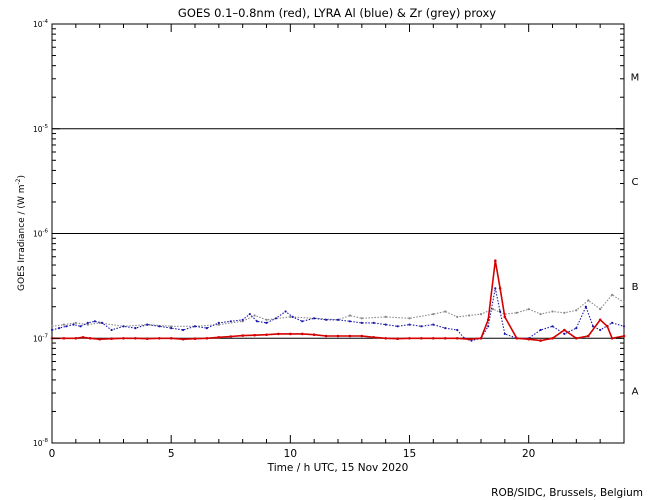 Image resolution: width=650 pixels, height=500 pixels. What do you see at coordinates (46, 127) in the screenshot?
I see `y-tick-exponent: -5` at bounding box center [46, 127].